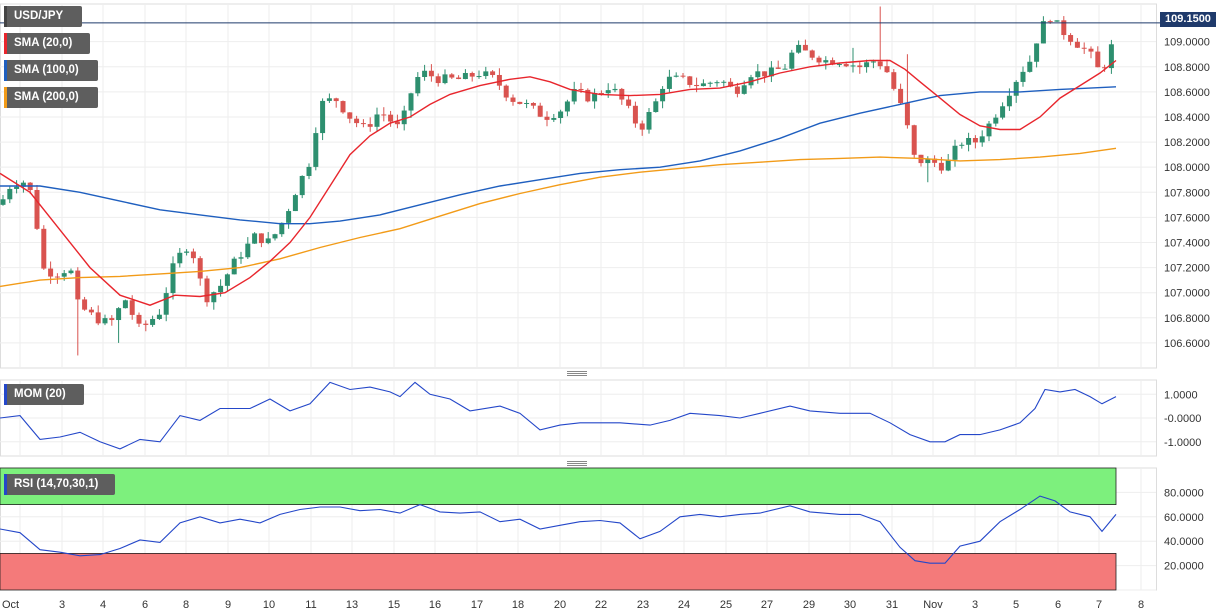 The width and height of the screenshot is (1226, 616). I want to click on x-tick-label: 15, so click(394, 605).